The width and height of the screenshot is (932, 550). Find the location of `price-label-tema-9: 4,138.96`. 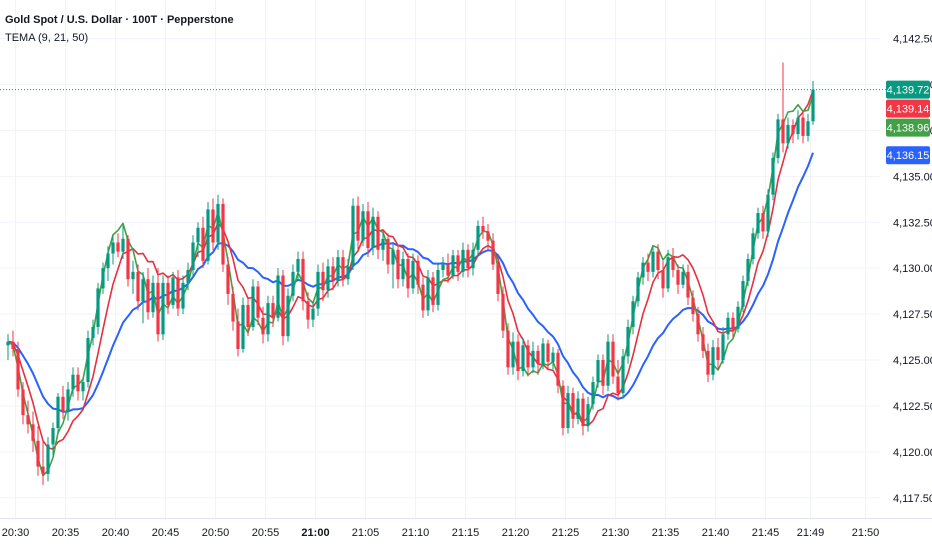

price-label-tema-9: 4,138.96 is located at coordinates (908, 127).